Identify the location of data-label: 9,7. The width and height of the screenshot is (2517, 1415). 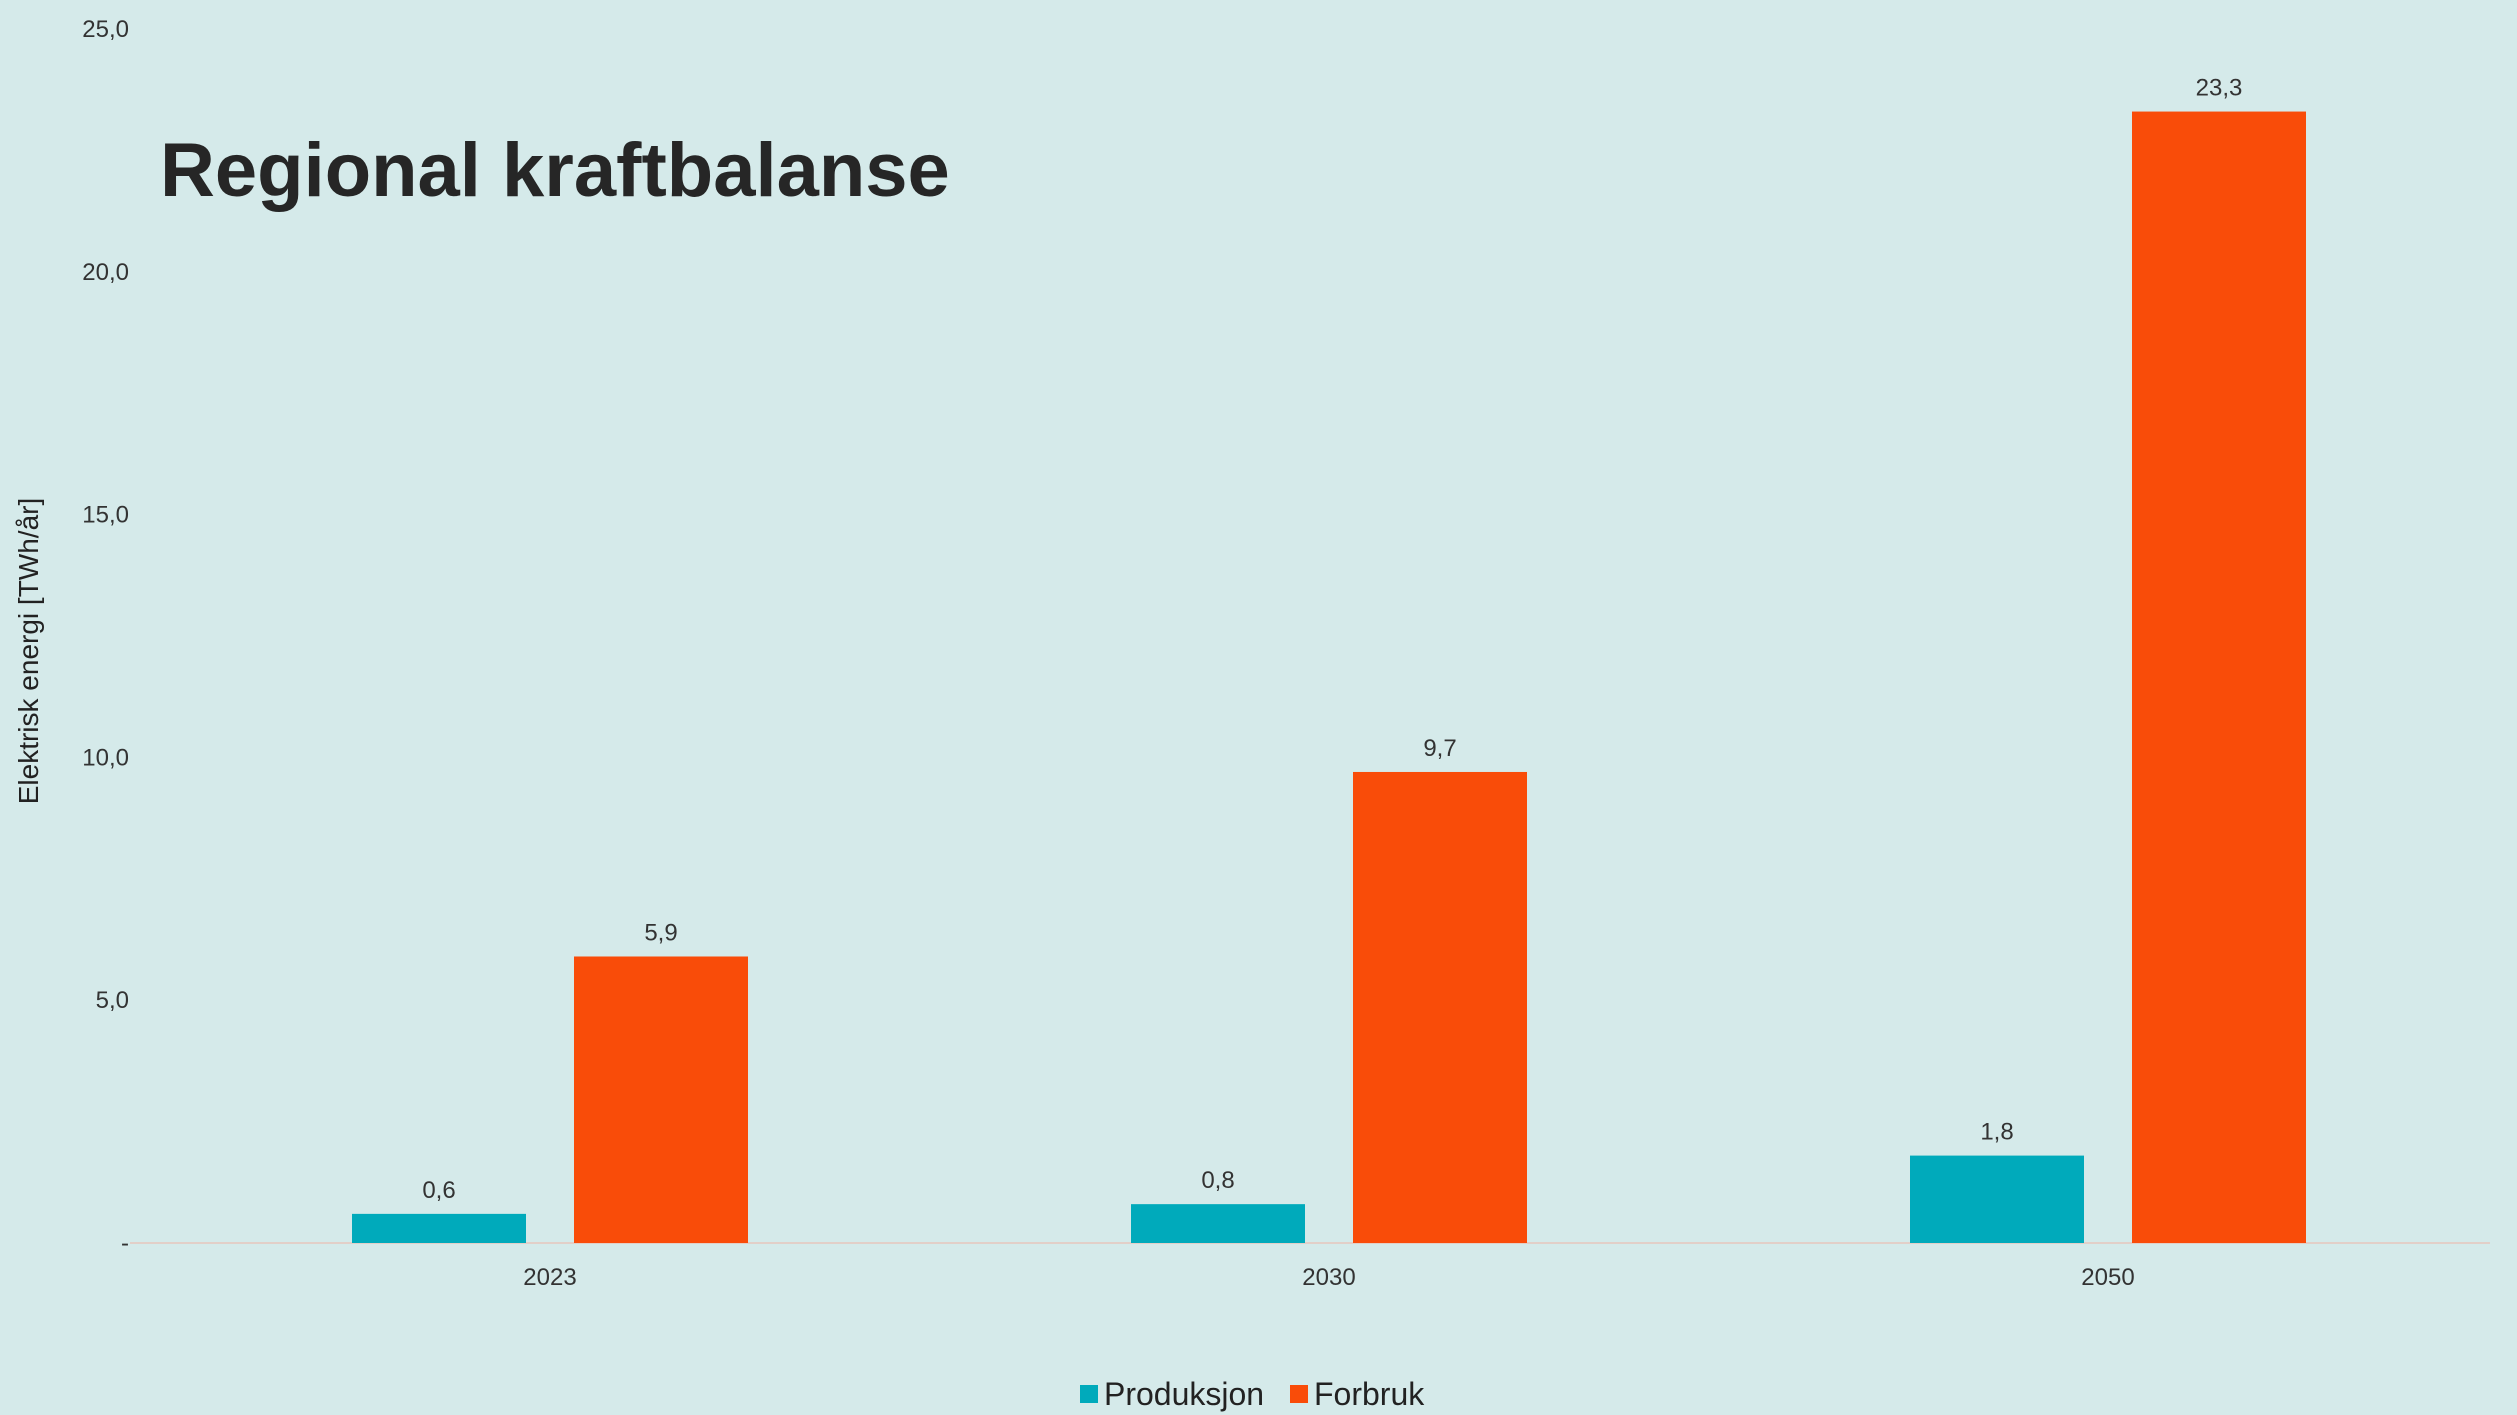
(1439, 748).